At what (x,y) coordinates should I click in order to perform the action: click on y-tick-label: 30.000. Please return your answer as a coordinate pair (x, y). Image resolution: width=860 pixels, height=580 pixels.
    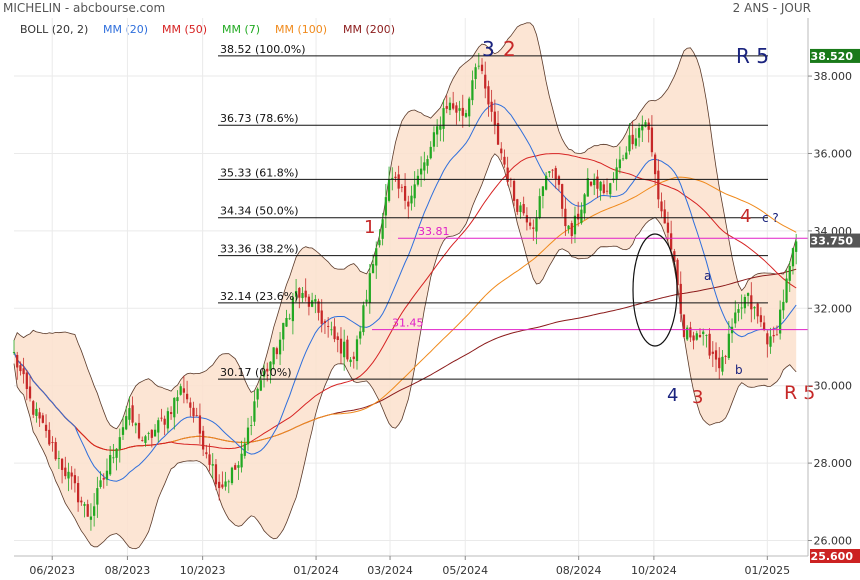
    Looking at the image, I should click on (833, 386).